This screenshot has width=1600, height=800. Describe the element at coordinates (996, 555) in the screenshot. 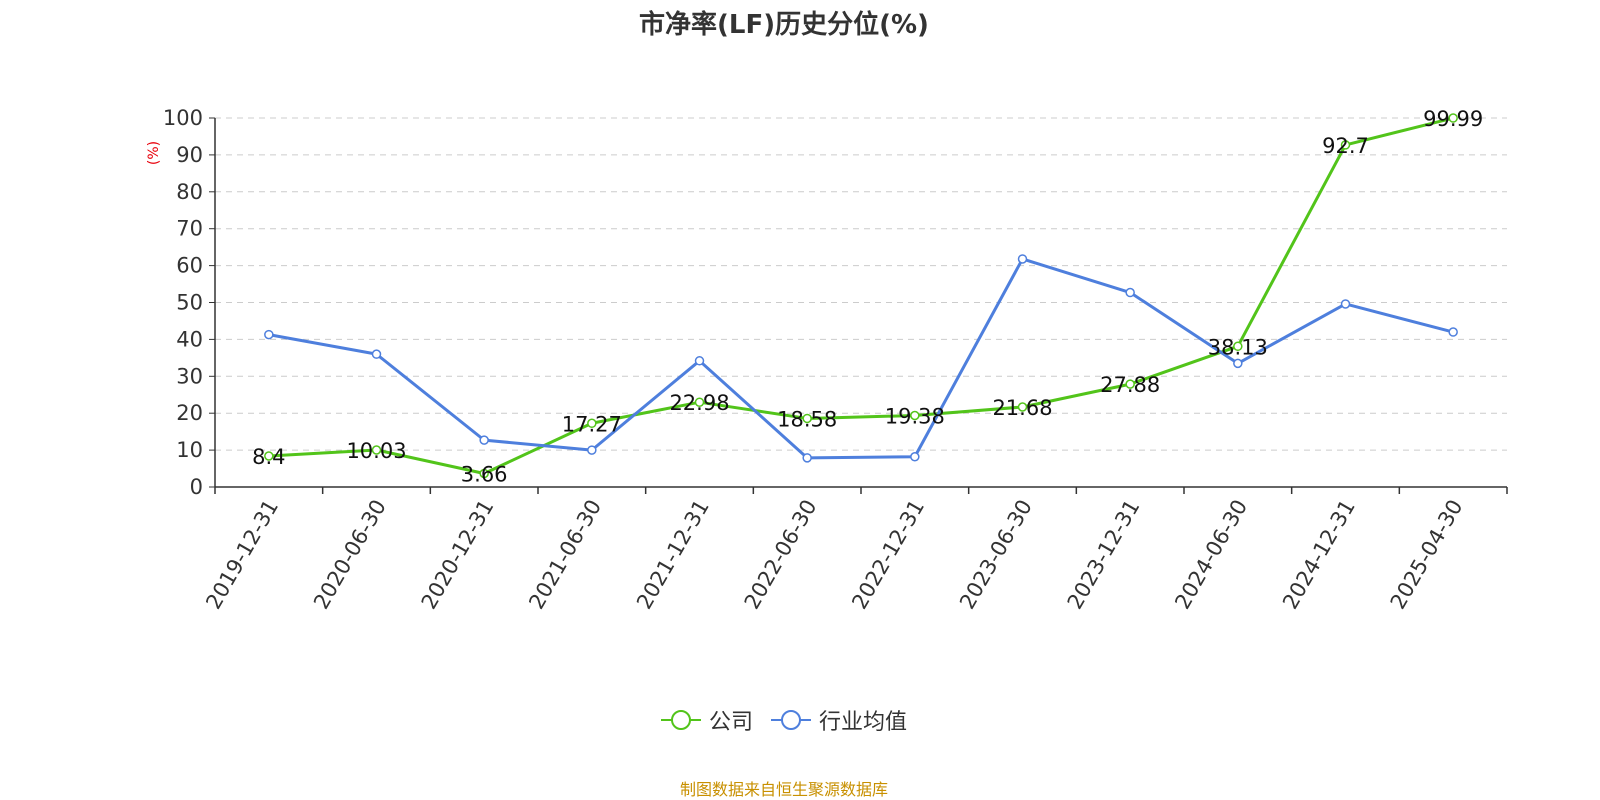

I see `x-tick-label-2023-06-30: 2023-06-30` at that location.